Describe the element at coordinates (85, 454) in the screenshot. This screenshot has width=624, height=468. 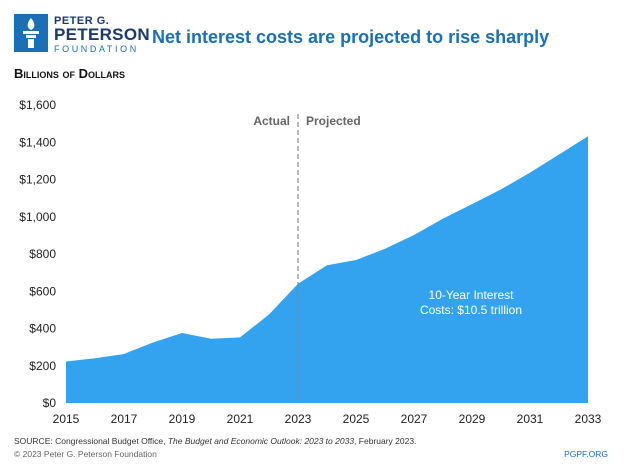
I see `copyright-note: © 2023 Peter G. Peterson Foundation` at that location.